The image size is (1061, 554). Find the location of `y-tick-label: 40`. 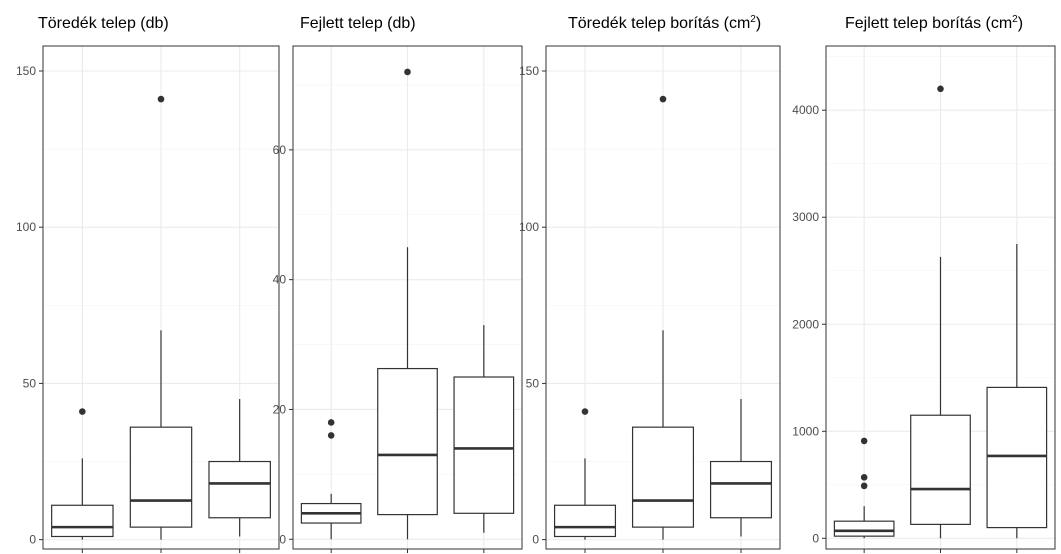

y-tick-label: 40 is located at coordinates (280, 280).